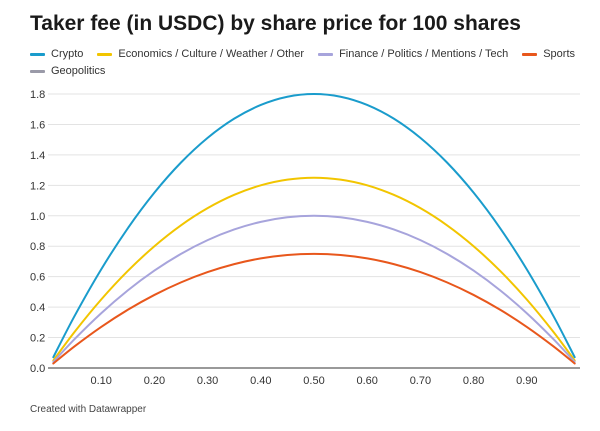 This screenshot has width=600, height=431. I want to click on x-tick-label: 0.60, so click(366, 381).